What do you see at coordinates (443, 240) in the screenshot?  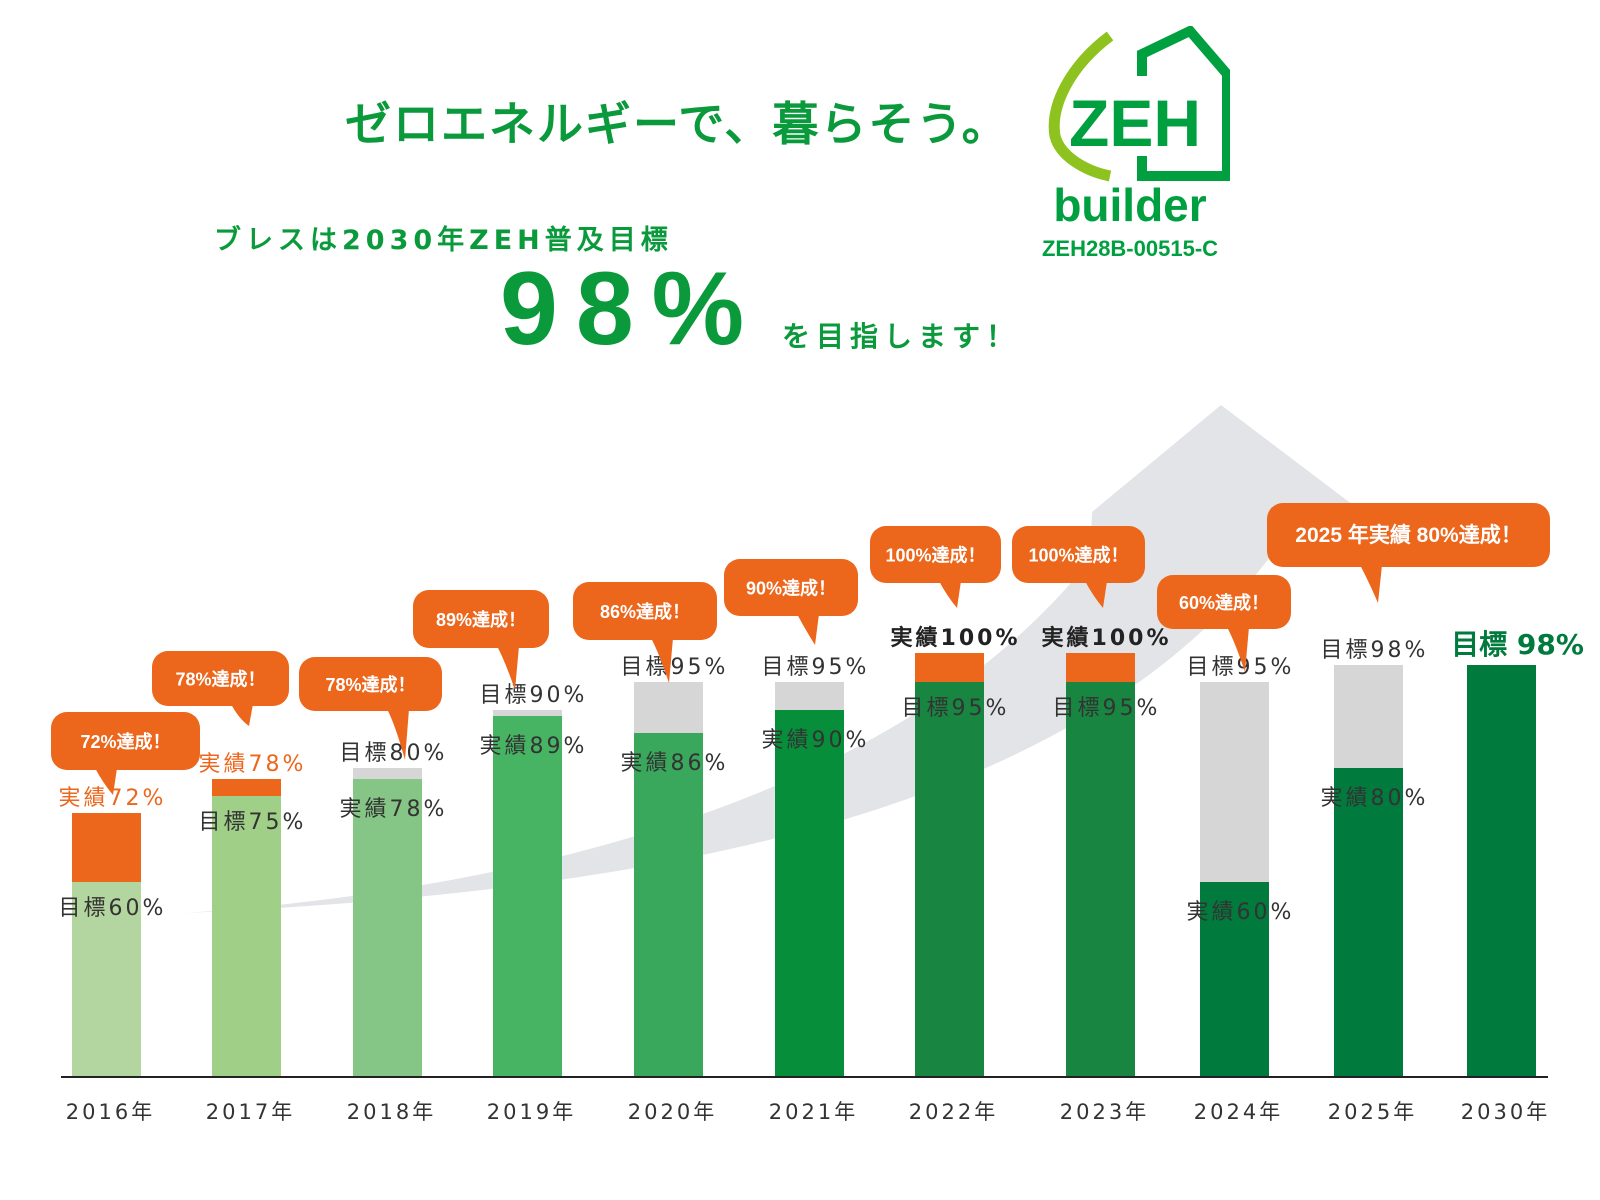 I see `subtitle: ブレスは2030年ZEH普及目標` at bounding box center [443, 240].